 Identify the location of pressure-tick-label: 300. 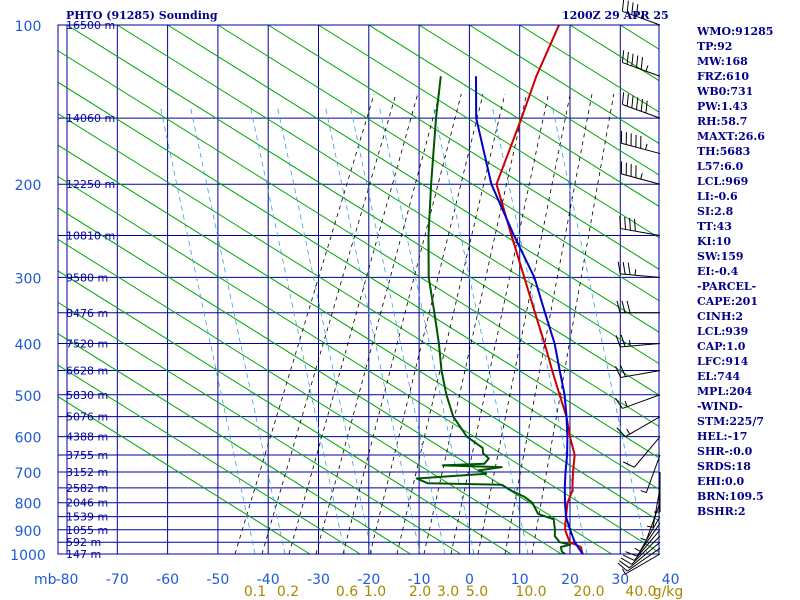
(28, 279).